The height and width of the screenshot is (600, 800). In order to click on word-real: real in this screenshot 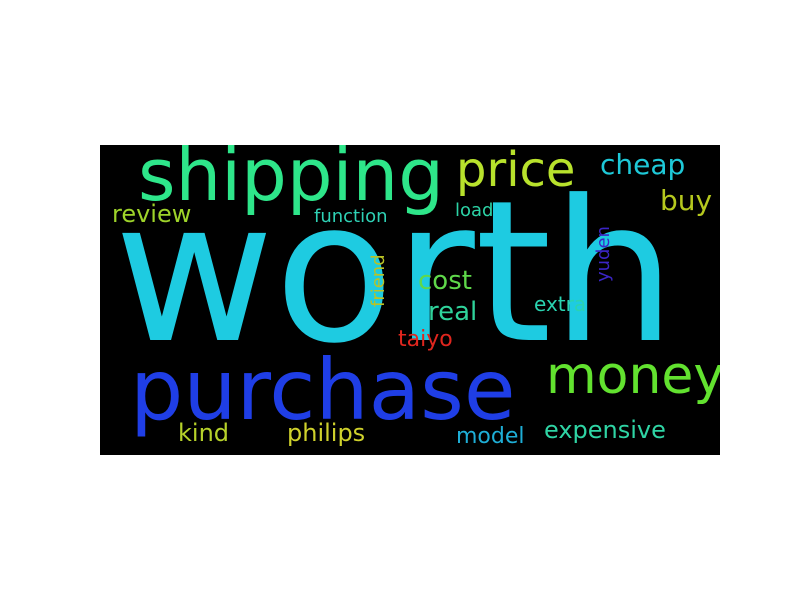, I will do `click(453, 312)`.